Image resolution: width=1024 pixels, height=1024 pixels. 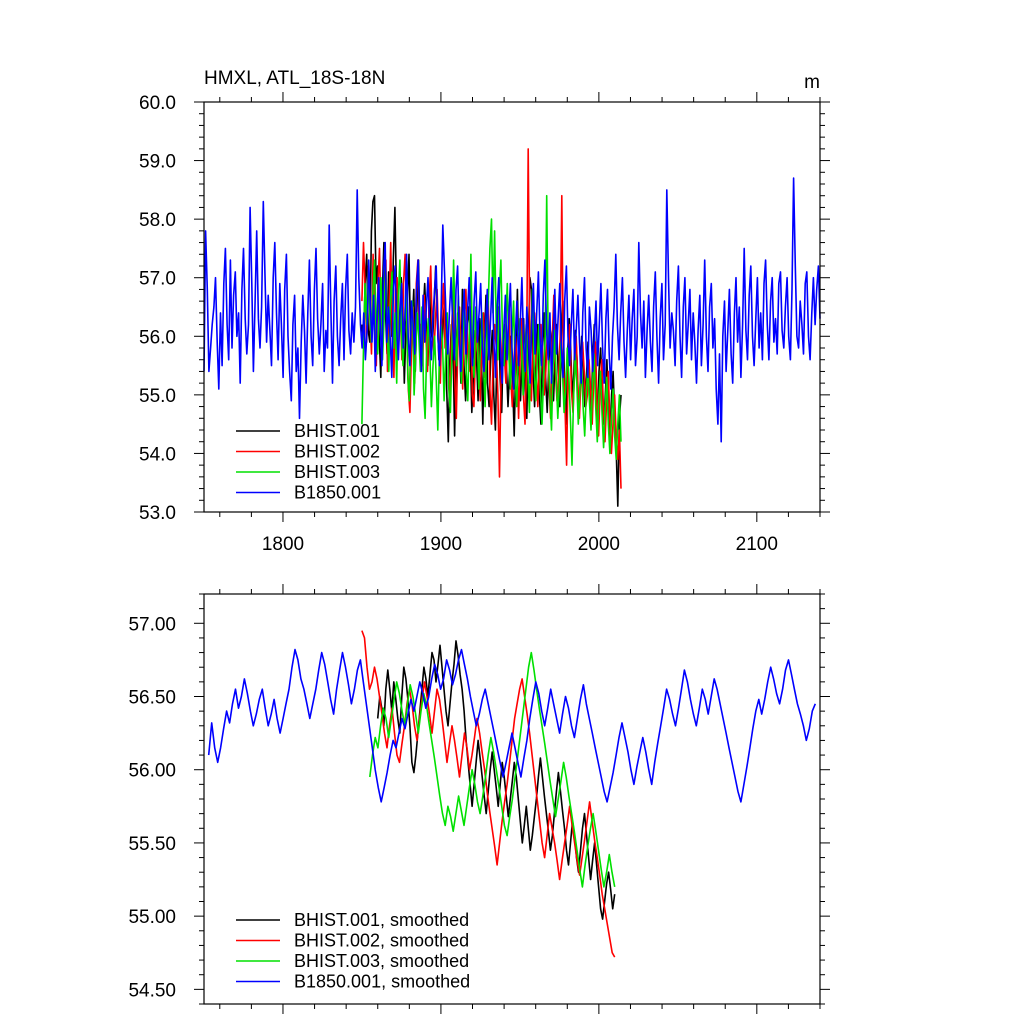 What do you see at coordinates (337, 472) in the screenshot?
I see `legend-label: BHIST.003` at bounding box center [337, 472].